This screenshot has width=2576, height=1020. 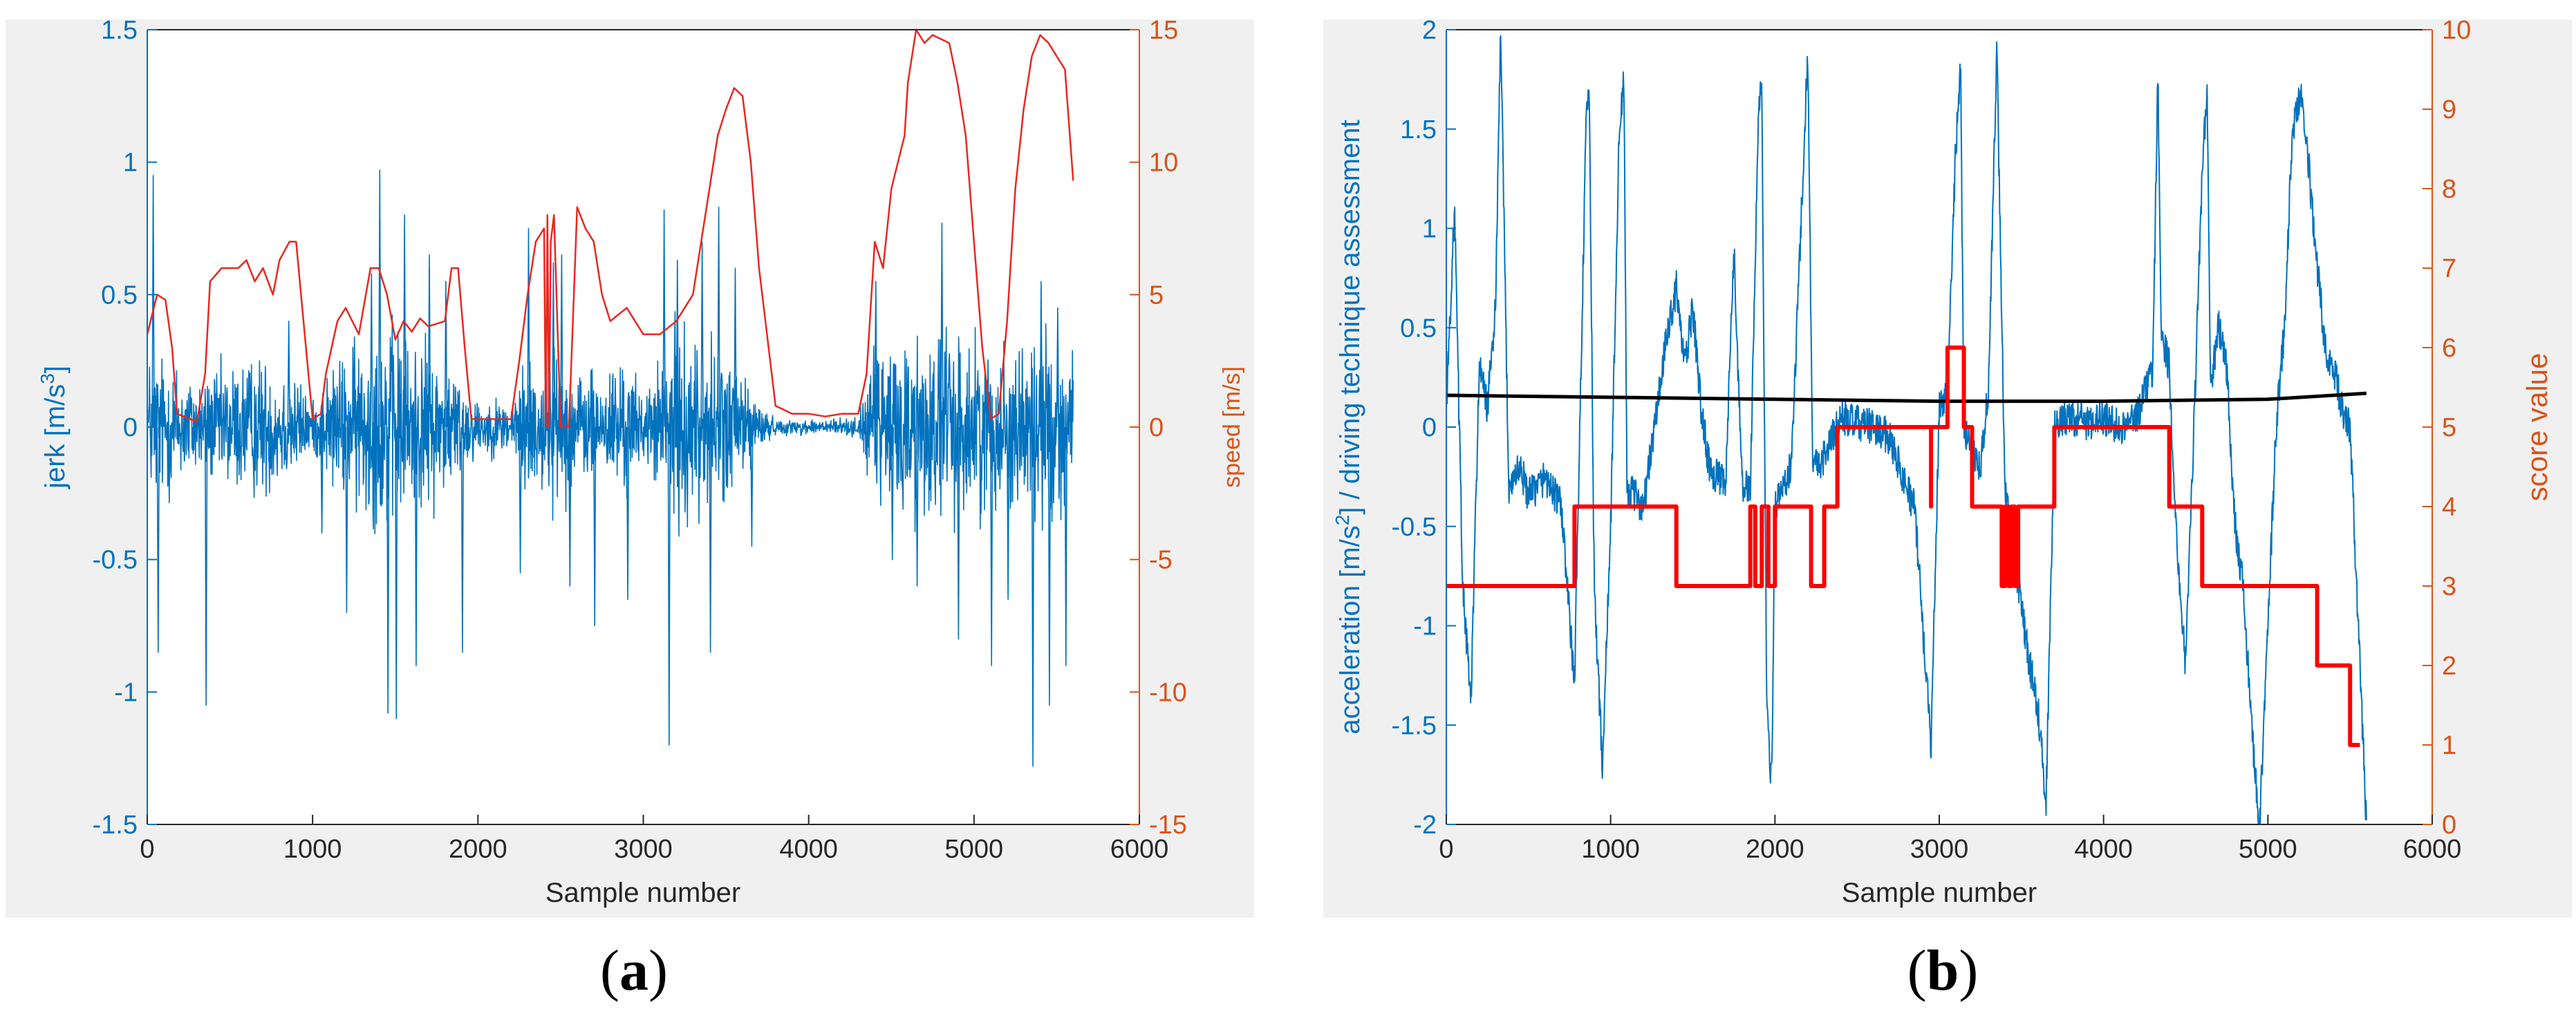 What do you see at coordinates (1429, 32) in the screenshot?
I see `y-tick-label-left: 2` at bounding box center [1429, 32].